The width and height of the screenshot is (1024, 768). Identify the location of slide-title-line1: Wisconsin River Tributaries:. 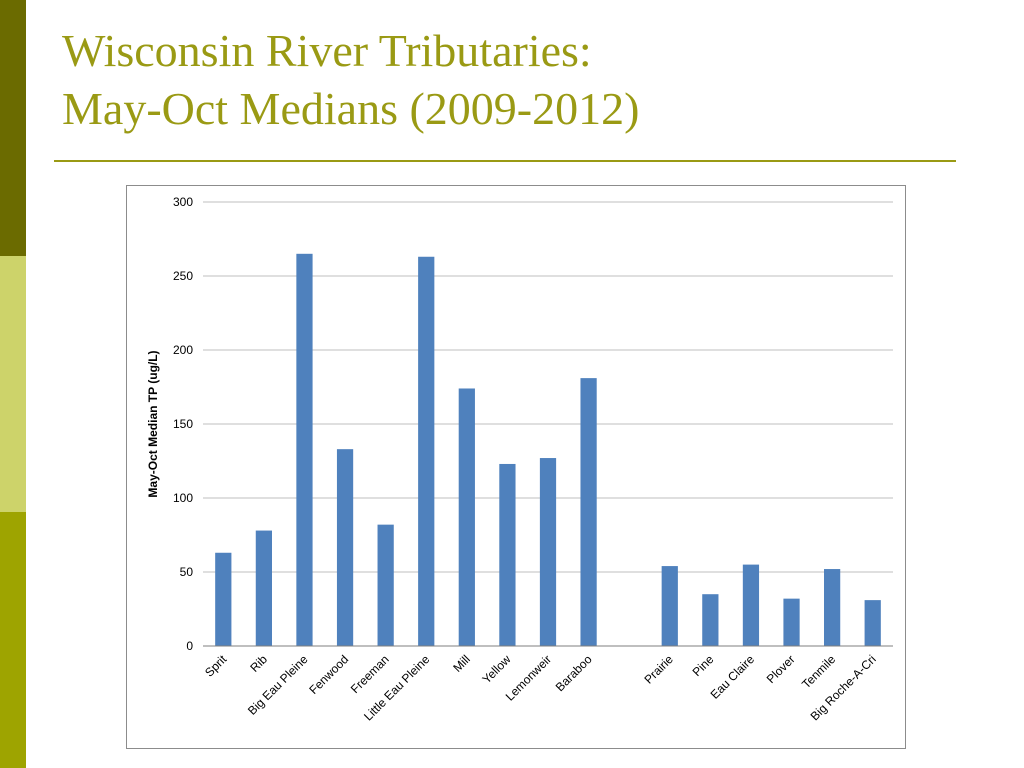
(327, 50).